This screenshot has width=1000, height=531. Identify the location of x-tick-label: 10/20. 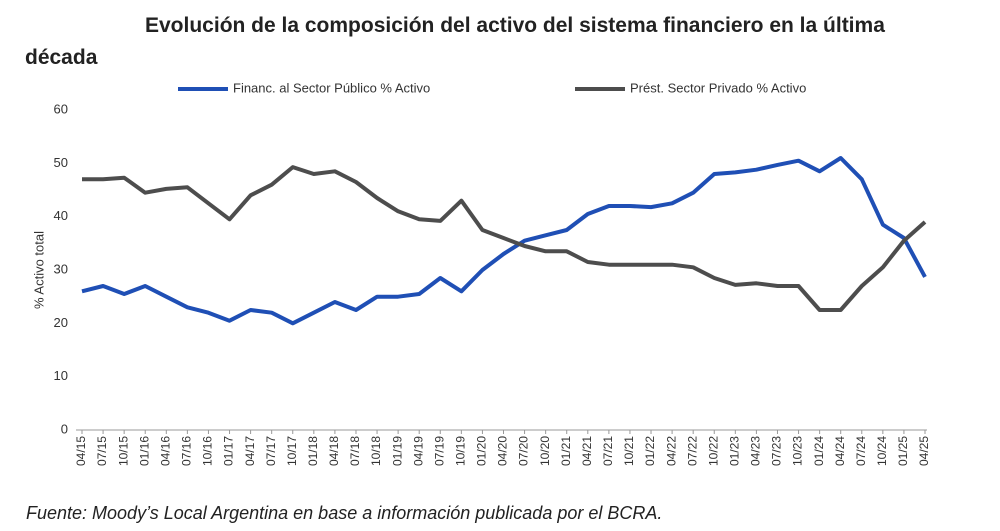
(545, 451).